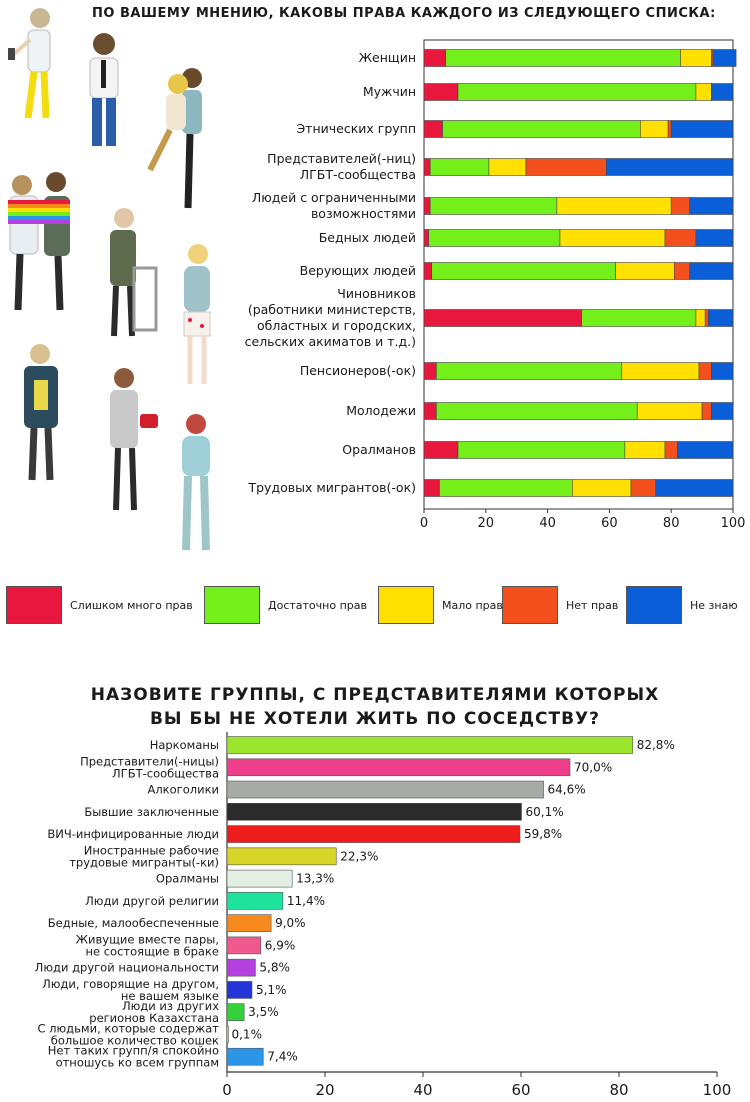 The width and height of the screenshot is (750, 1102). I want to click on legend-item-too-many-rights: Слишком много прав, so click(99, 605).